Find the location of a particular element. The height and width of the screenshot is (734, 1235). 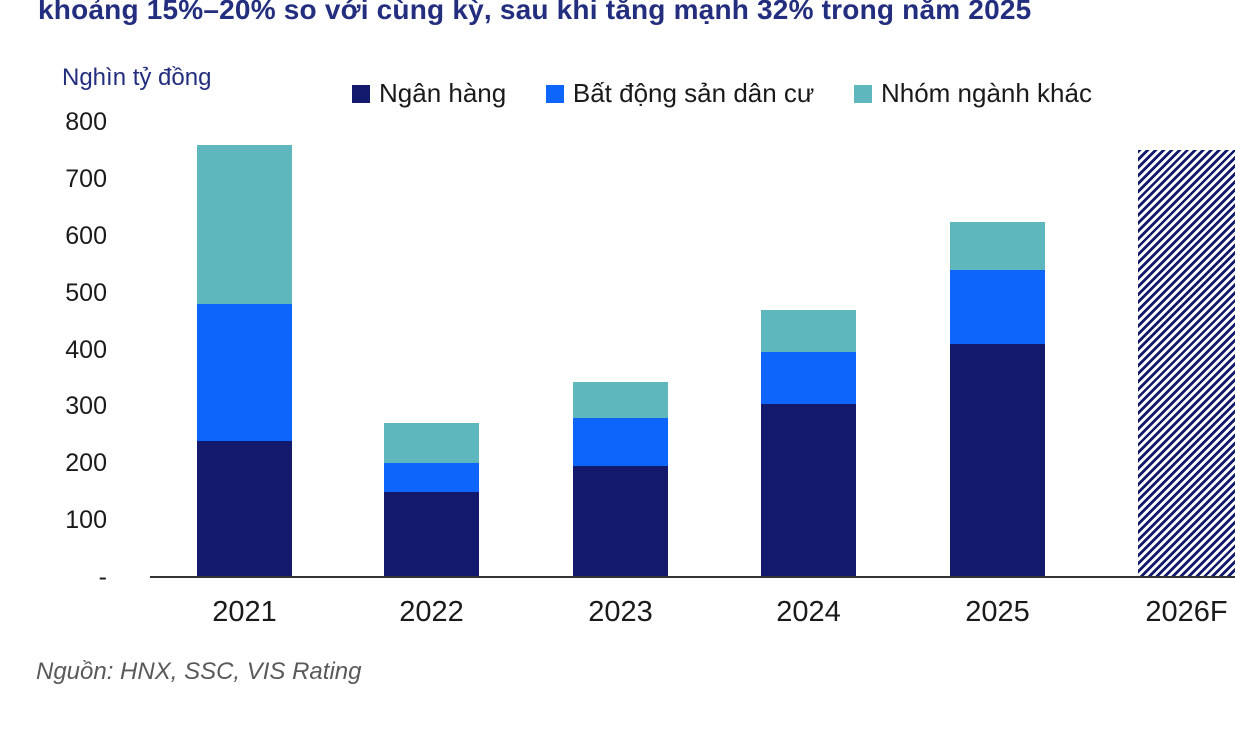

legend-item-2: Nhóm ngành khác is located at coordinates (972, 93).